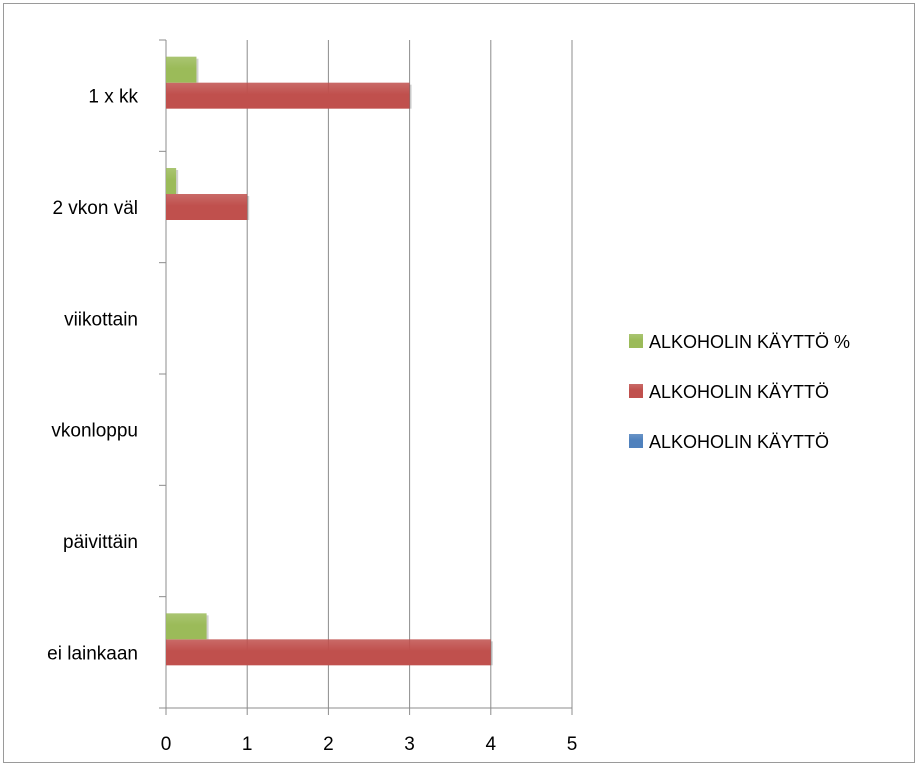  What do you see at coordinates (100, 542) in the screenshot?
I see `category-label: päivittäin` at bounding box center [100, 542].